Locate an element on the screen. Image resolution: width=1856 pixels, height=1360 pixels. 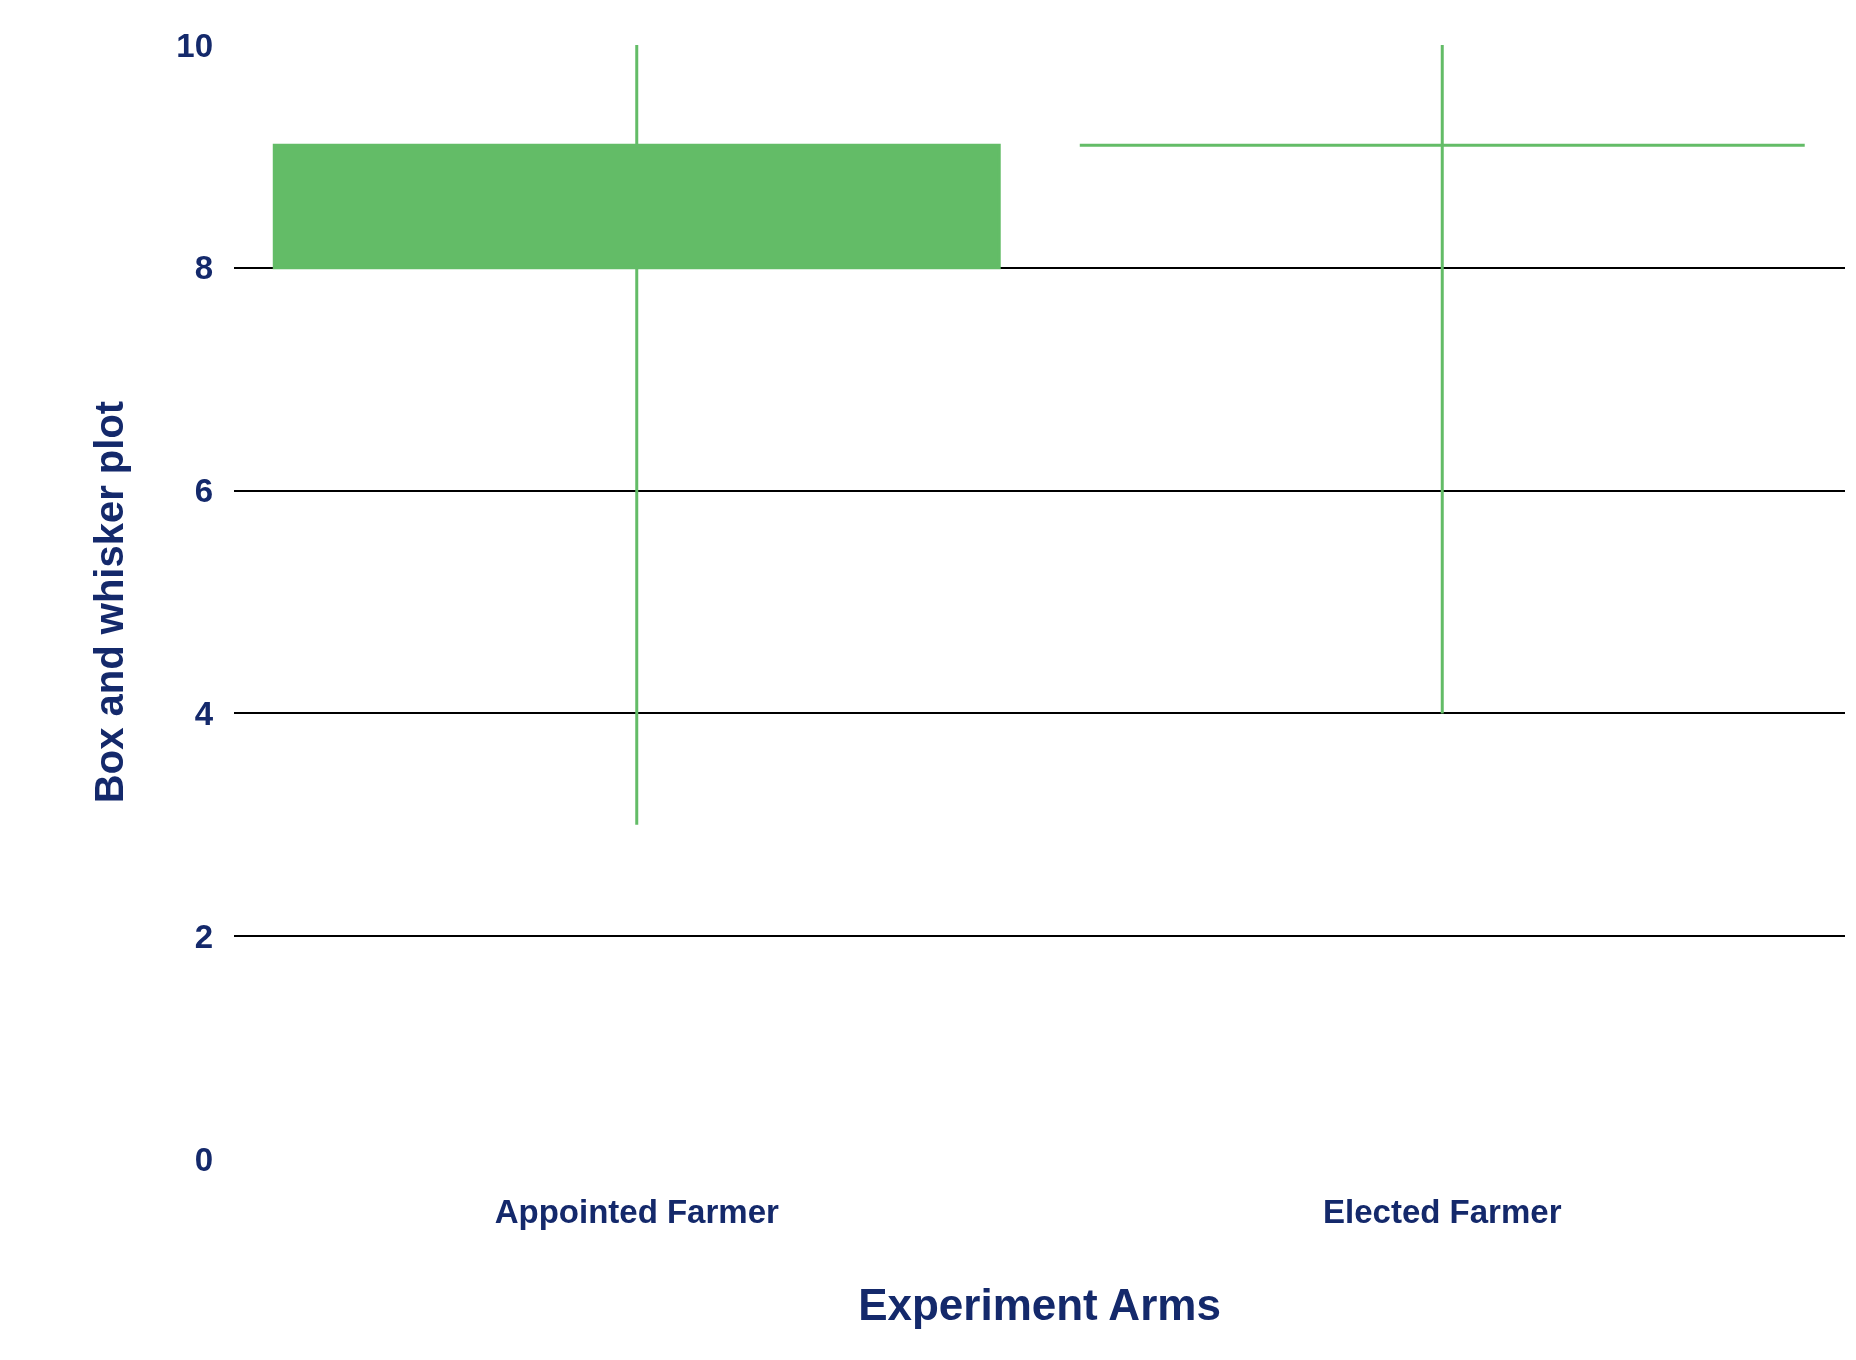
y-tick-label: 4 is located at coordinates (204, 713).